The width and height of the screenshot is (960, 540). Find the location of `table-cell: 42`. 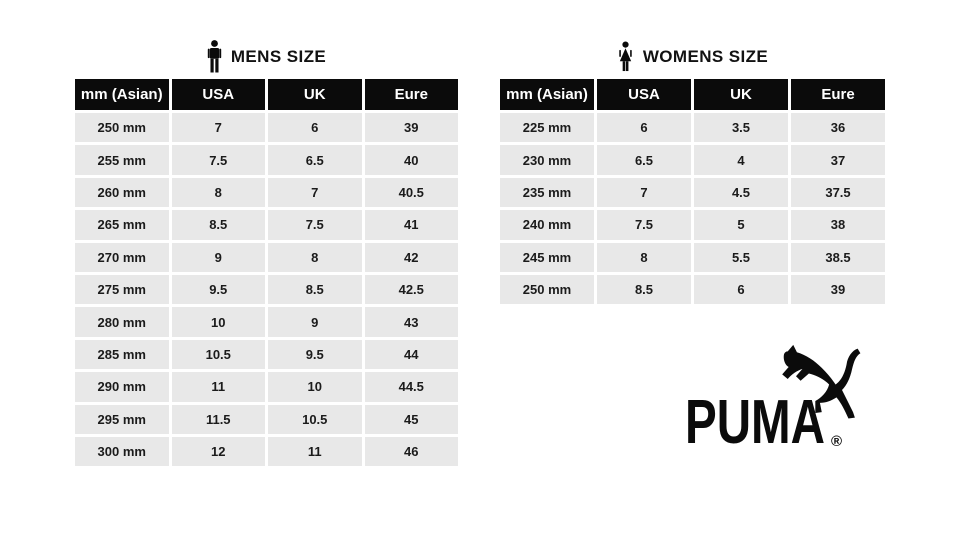

table-cell: 42 is located at coordinates (411, 257).